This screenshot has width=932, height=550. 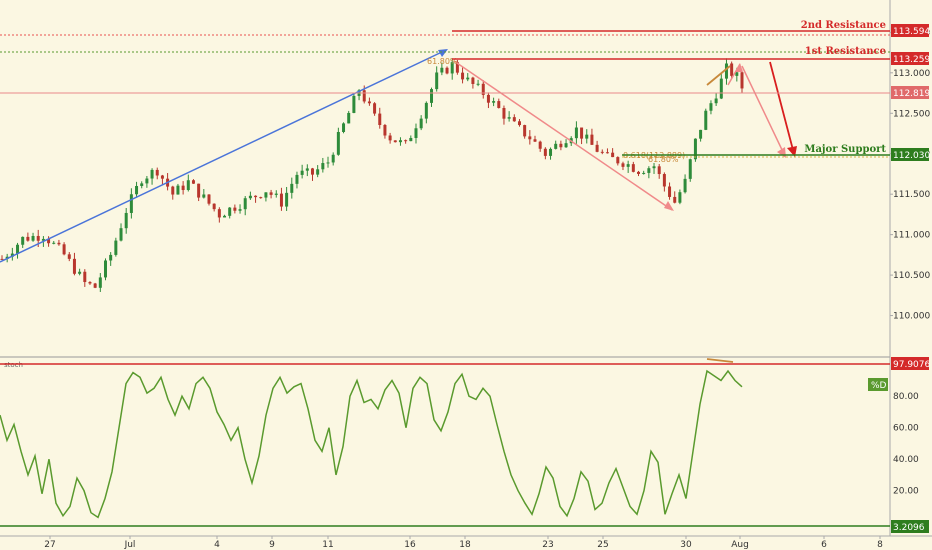 I want to click on stoch-axis-ticks: 20.00 40.00 60.00 80.00, so click(x=906, y=444).